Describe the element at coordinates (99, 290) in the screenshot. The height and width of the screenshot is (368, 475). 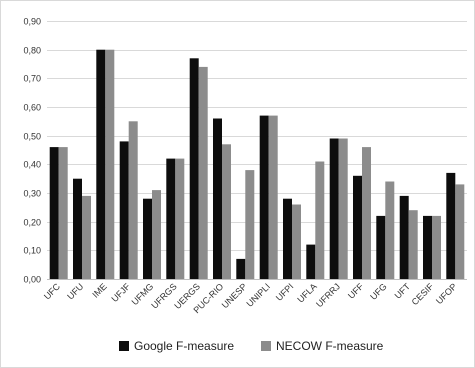
I see `x-tick-label: IME` at that location.